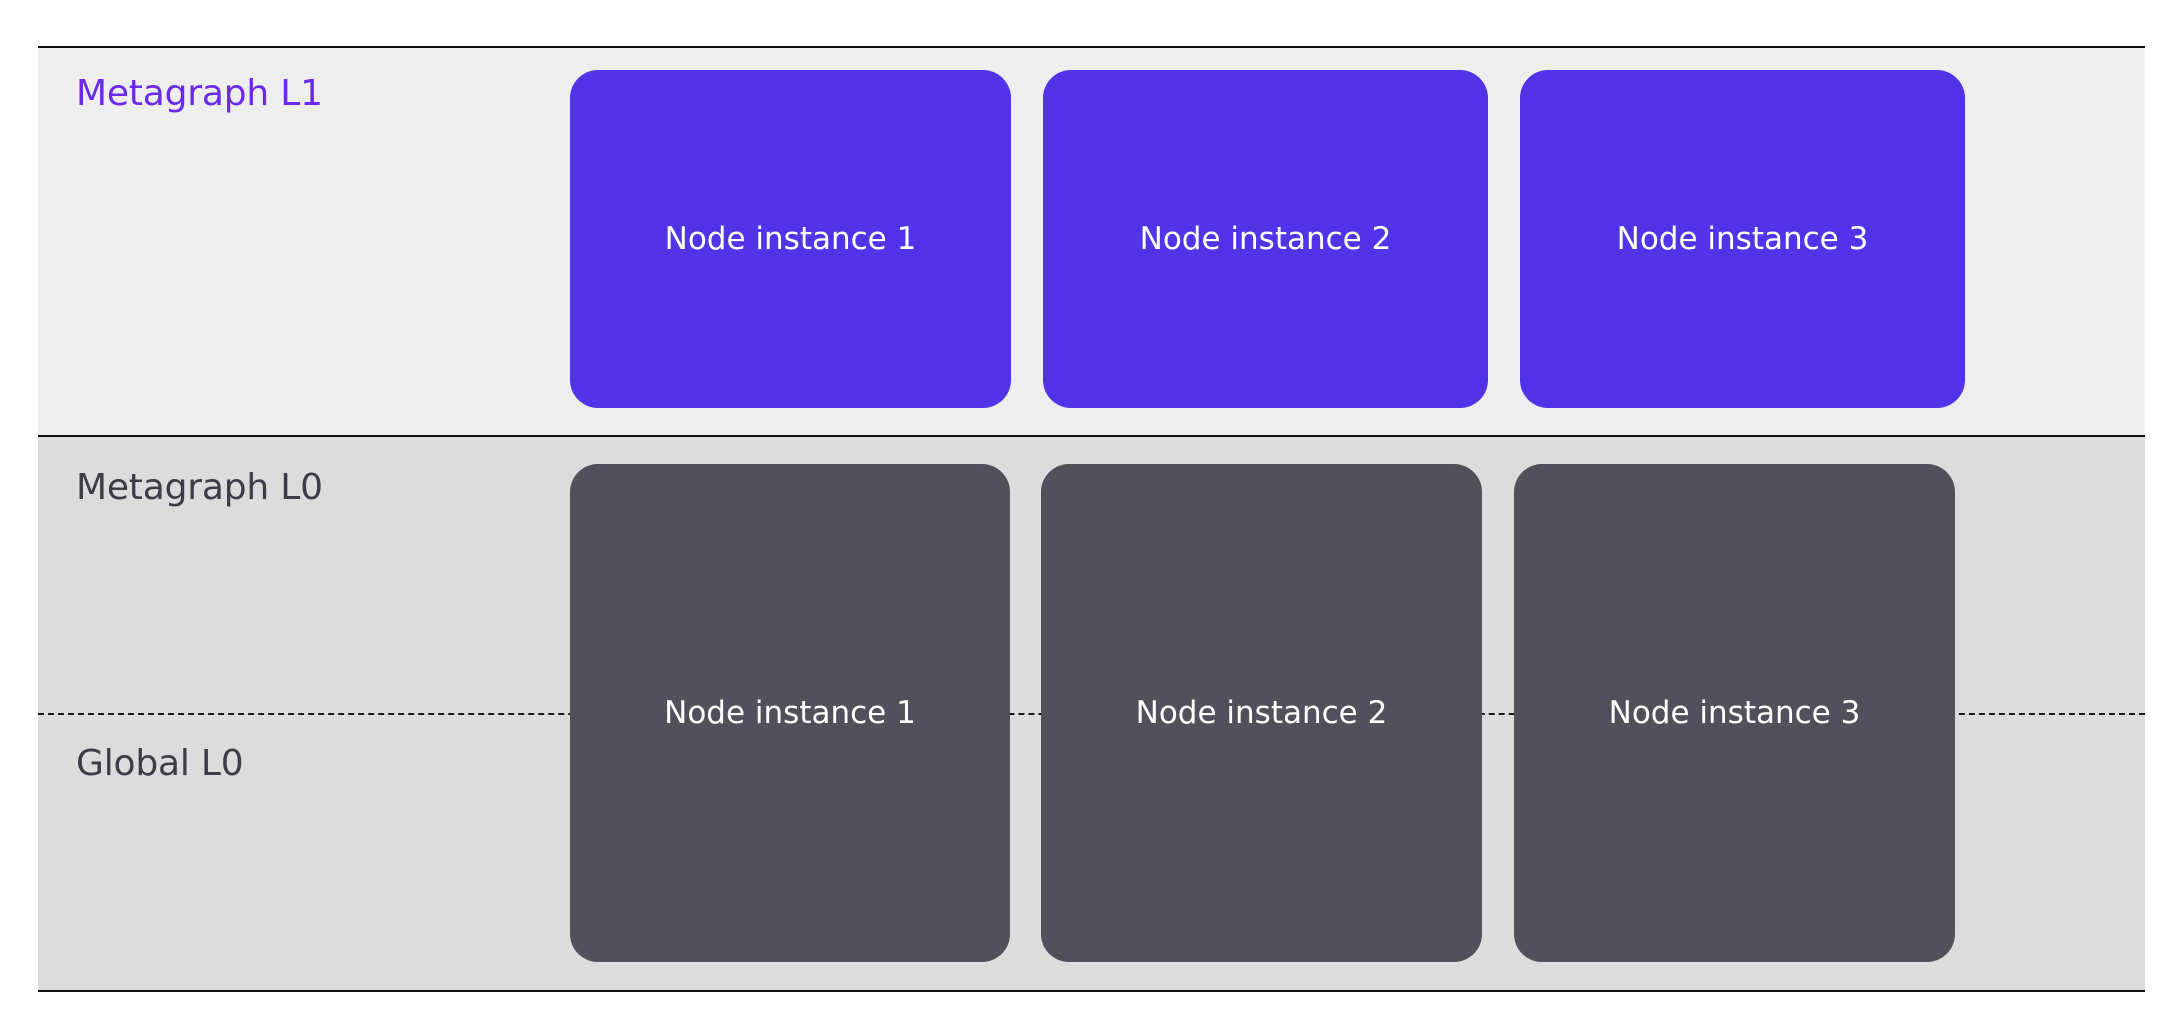  I want to click on metagraph-l1-node-3: Node instance 3, so click(1742, 239).